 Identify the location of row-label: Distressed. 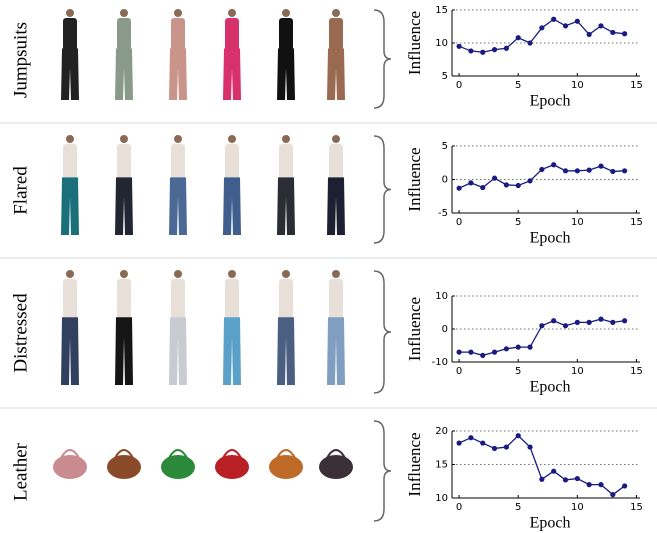
(20, 333).